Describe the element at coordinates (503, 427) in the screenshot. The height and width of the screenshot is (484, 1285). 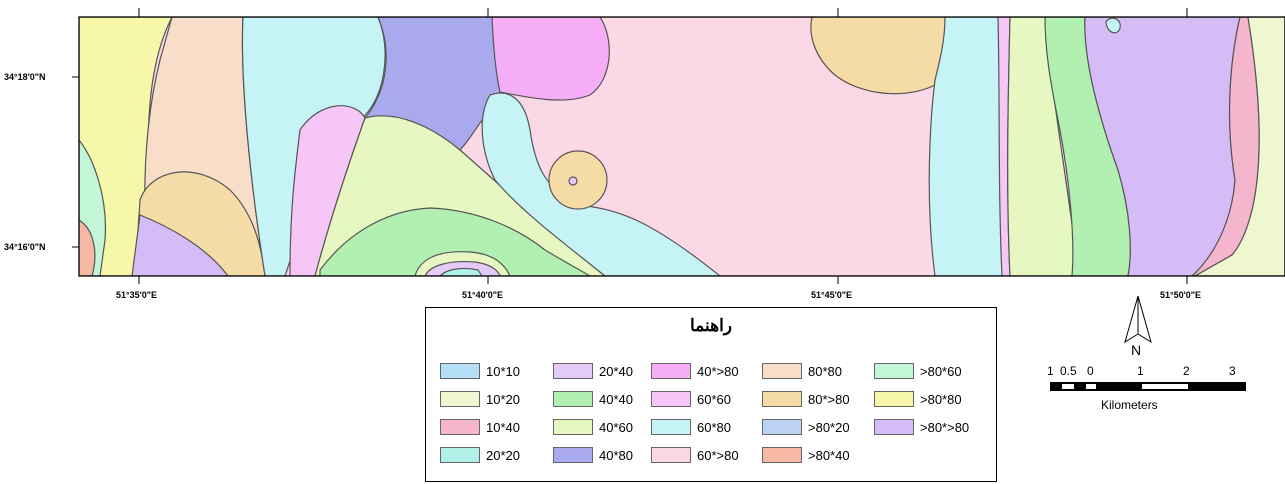
I see `legend-label: 10*40` at that location.